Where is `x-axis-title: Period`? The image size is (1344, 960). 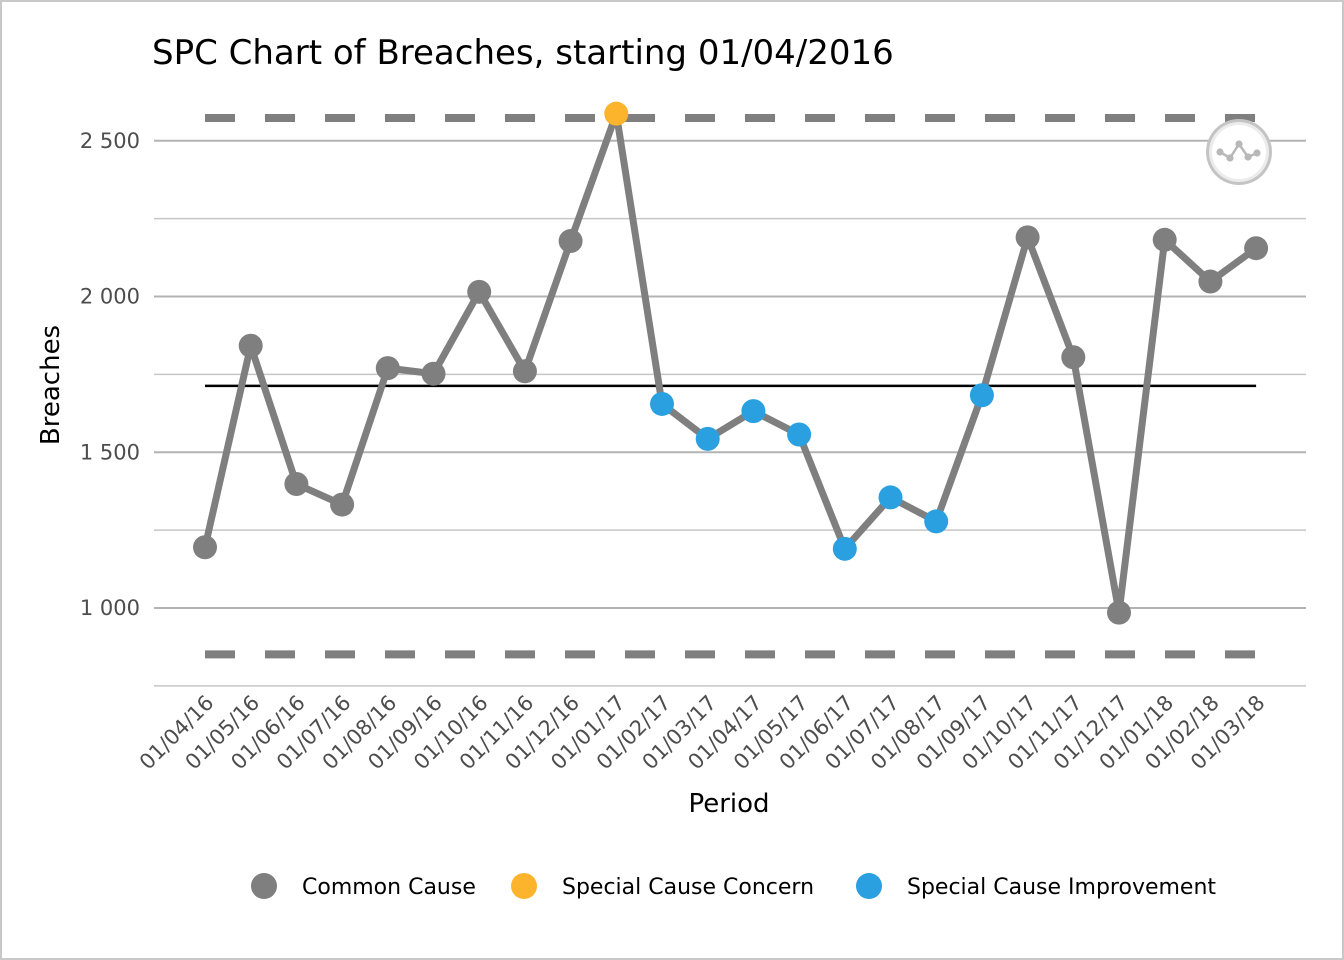 x-axis-title: Period is located at coordinates (728, 804).